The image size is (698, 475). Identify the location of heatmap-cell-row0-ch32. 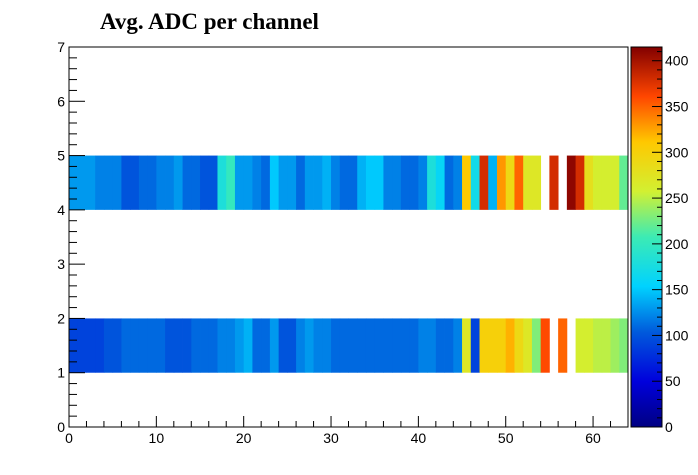
(353, 182).